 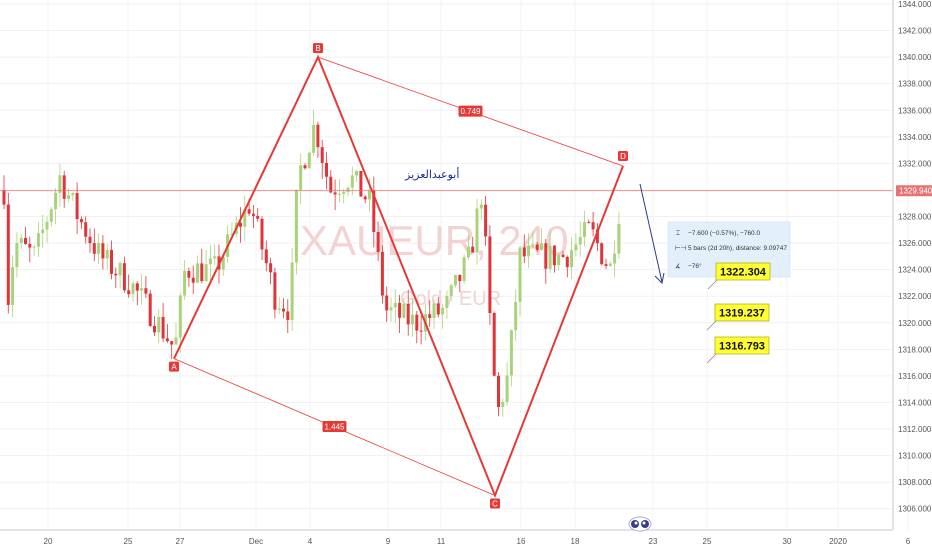 I want to click on tradingview-logo-icon, so click(x=640, y=524).